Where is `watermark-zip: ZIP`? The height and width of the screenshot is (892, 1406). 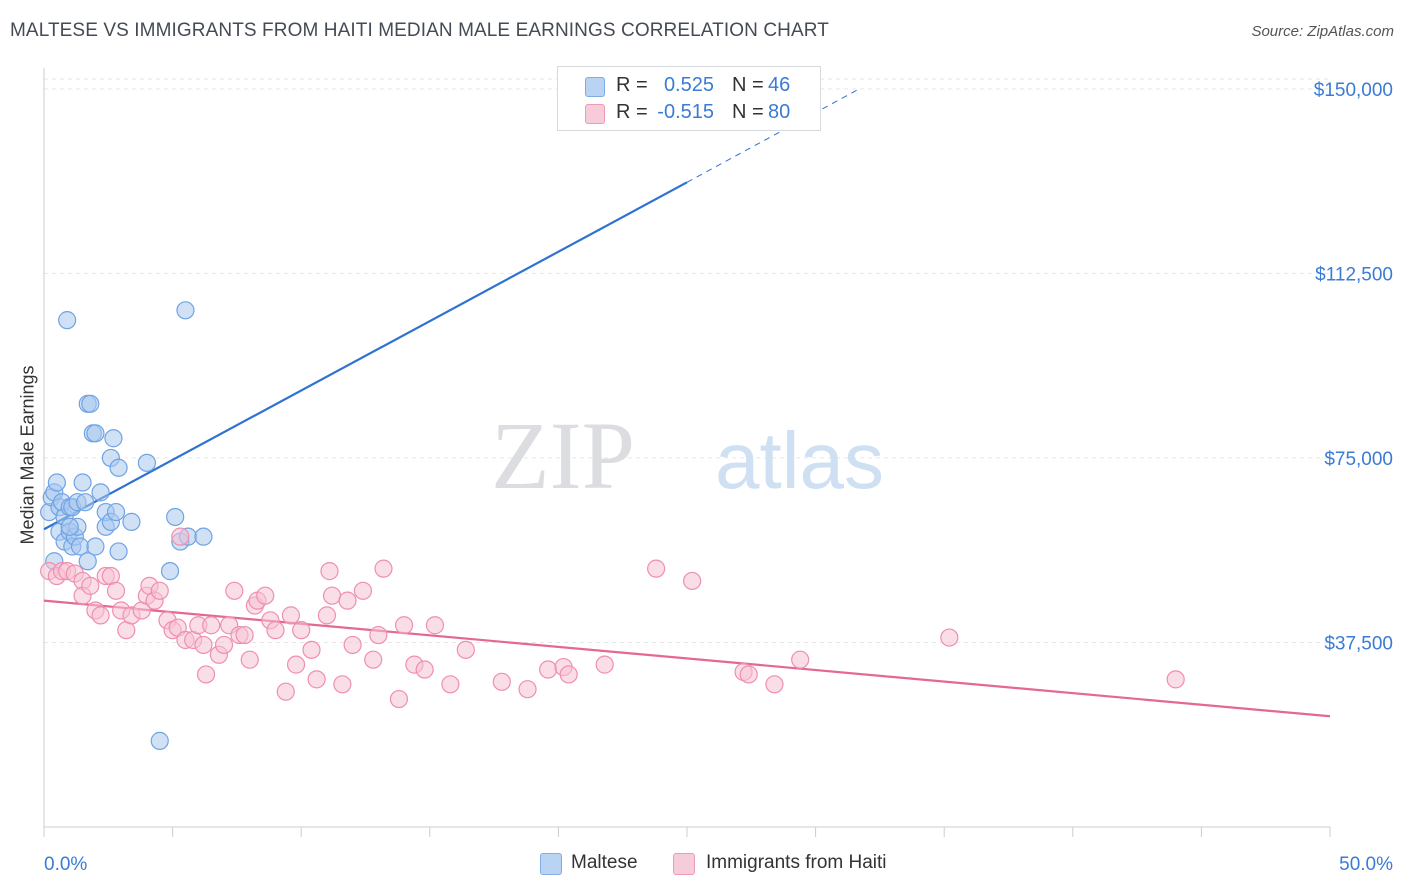 watermark-zip: ZIP is located at coordinates (563, 455).